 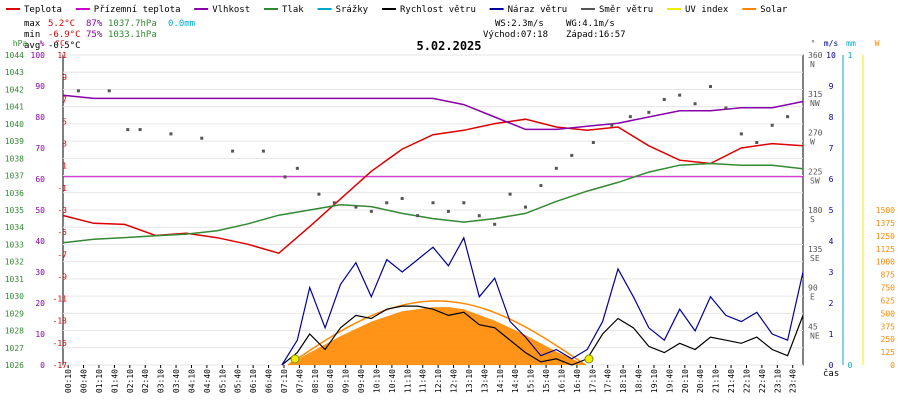 What do you see at coordinates (813, 326) in the screenshot?
I see `direction-tick-7: 45` at bounding box center [813, 326].